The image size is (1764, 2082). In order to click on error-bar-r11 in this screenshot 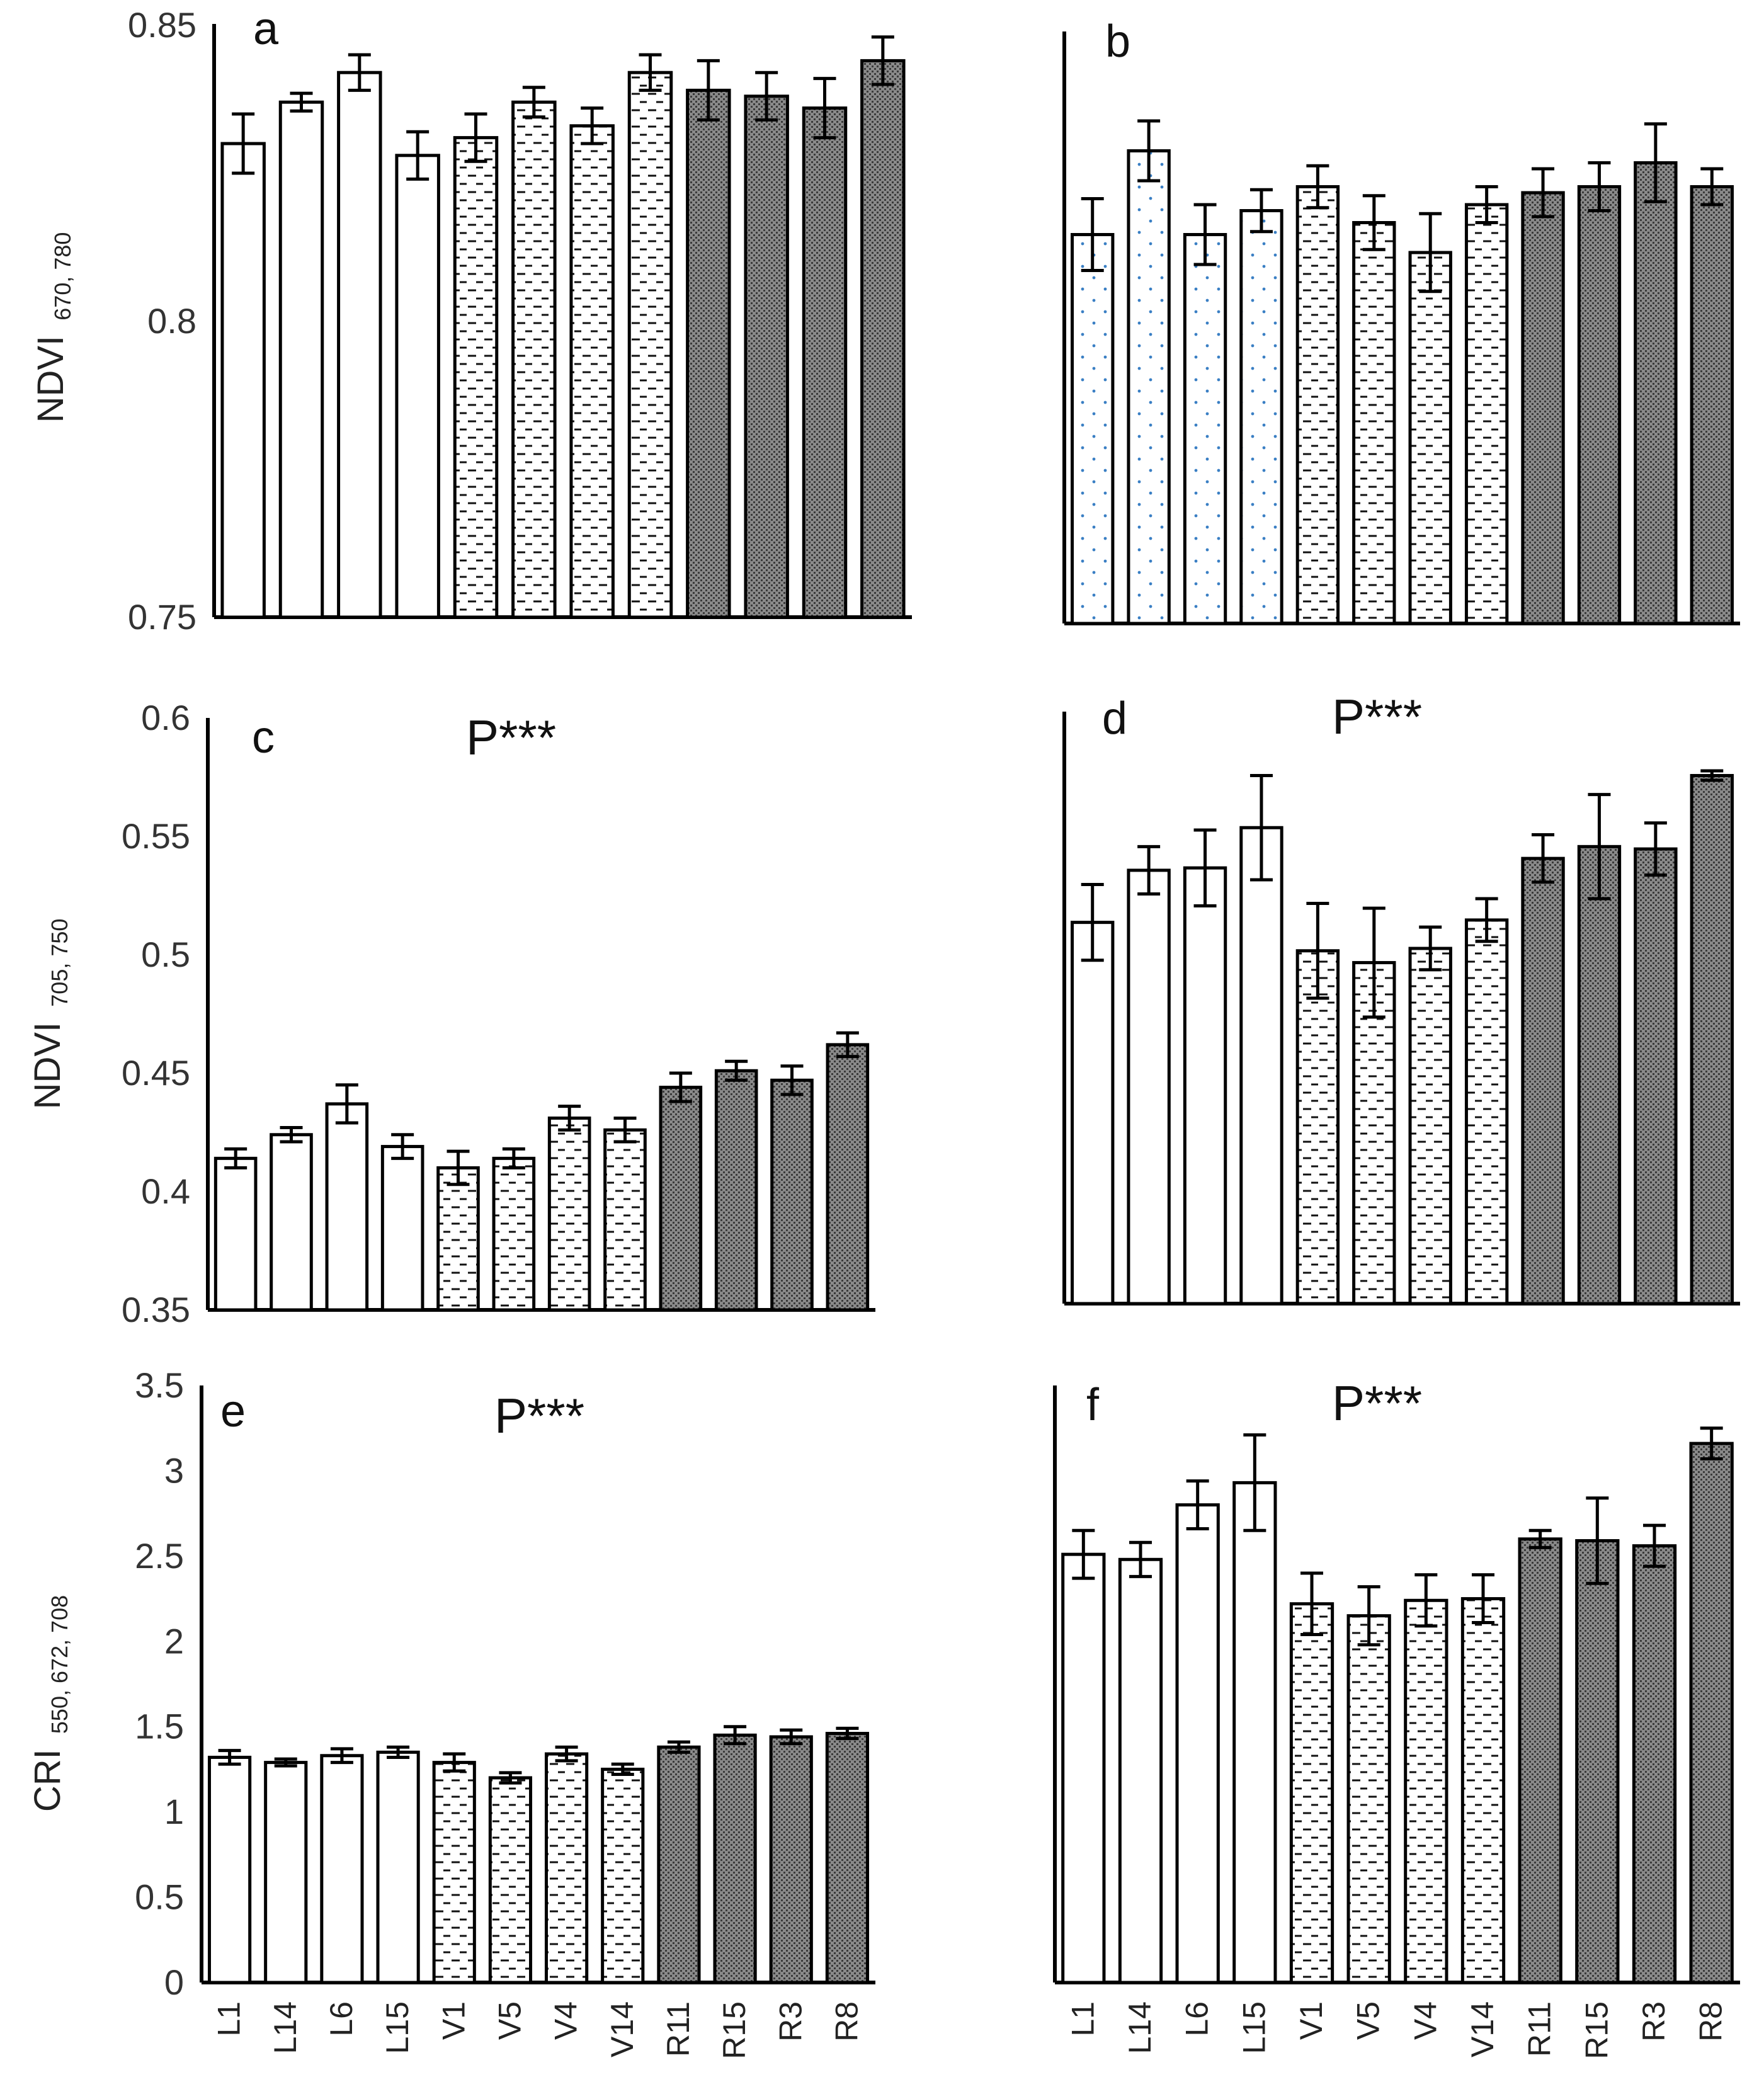, I will do `click(680, 1087)`.